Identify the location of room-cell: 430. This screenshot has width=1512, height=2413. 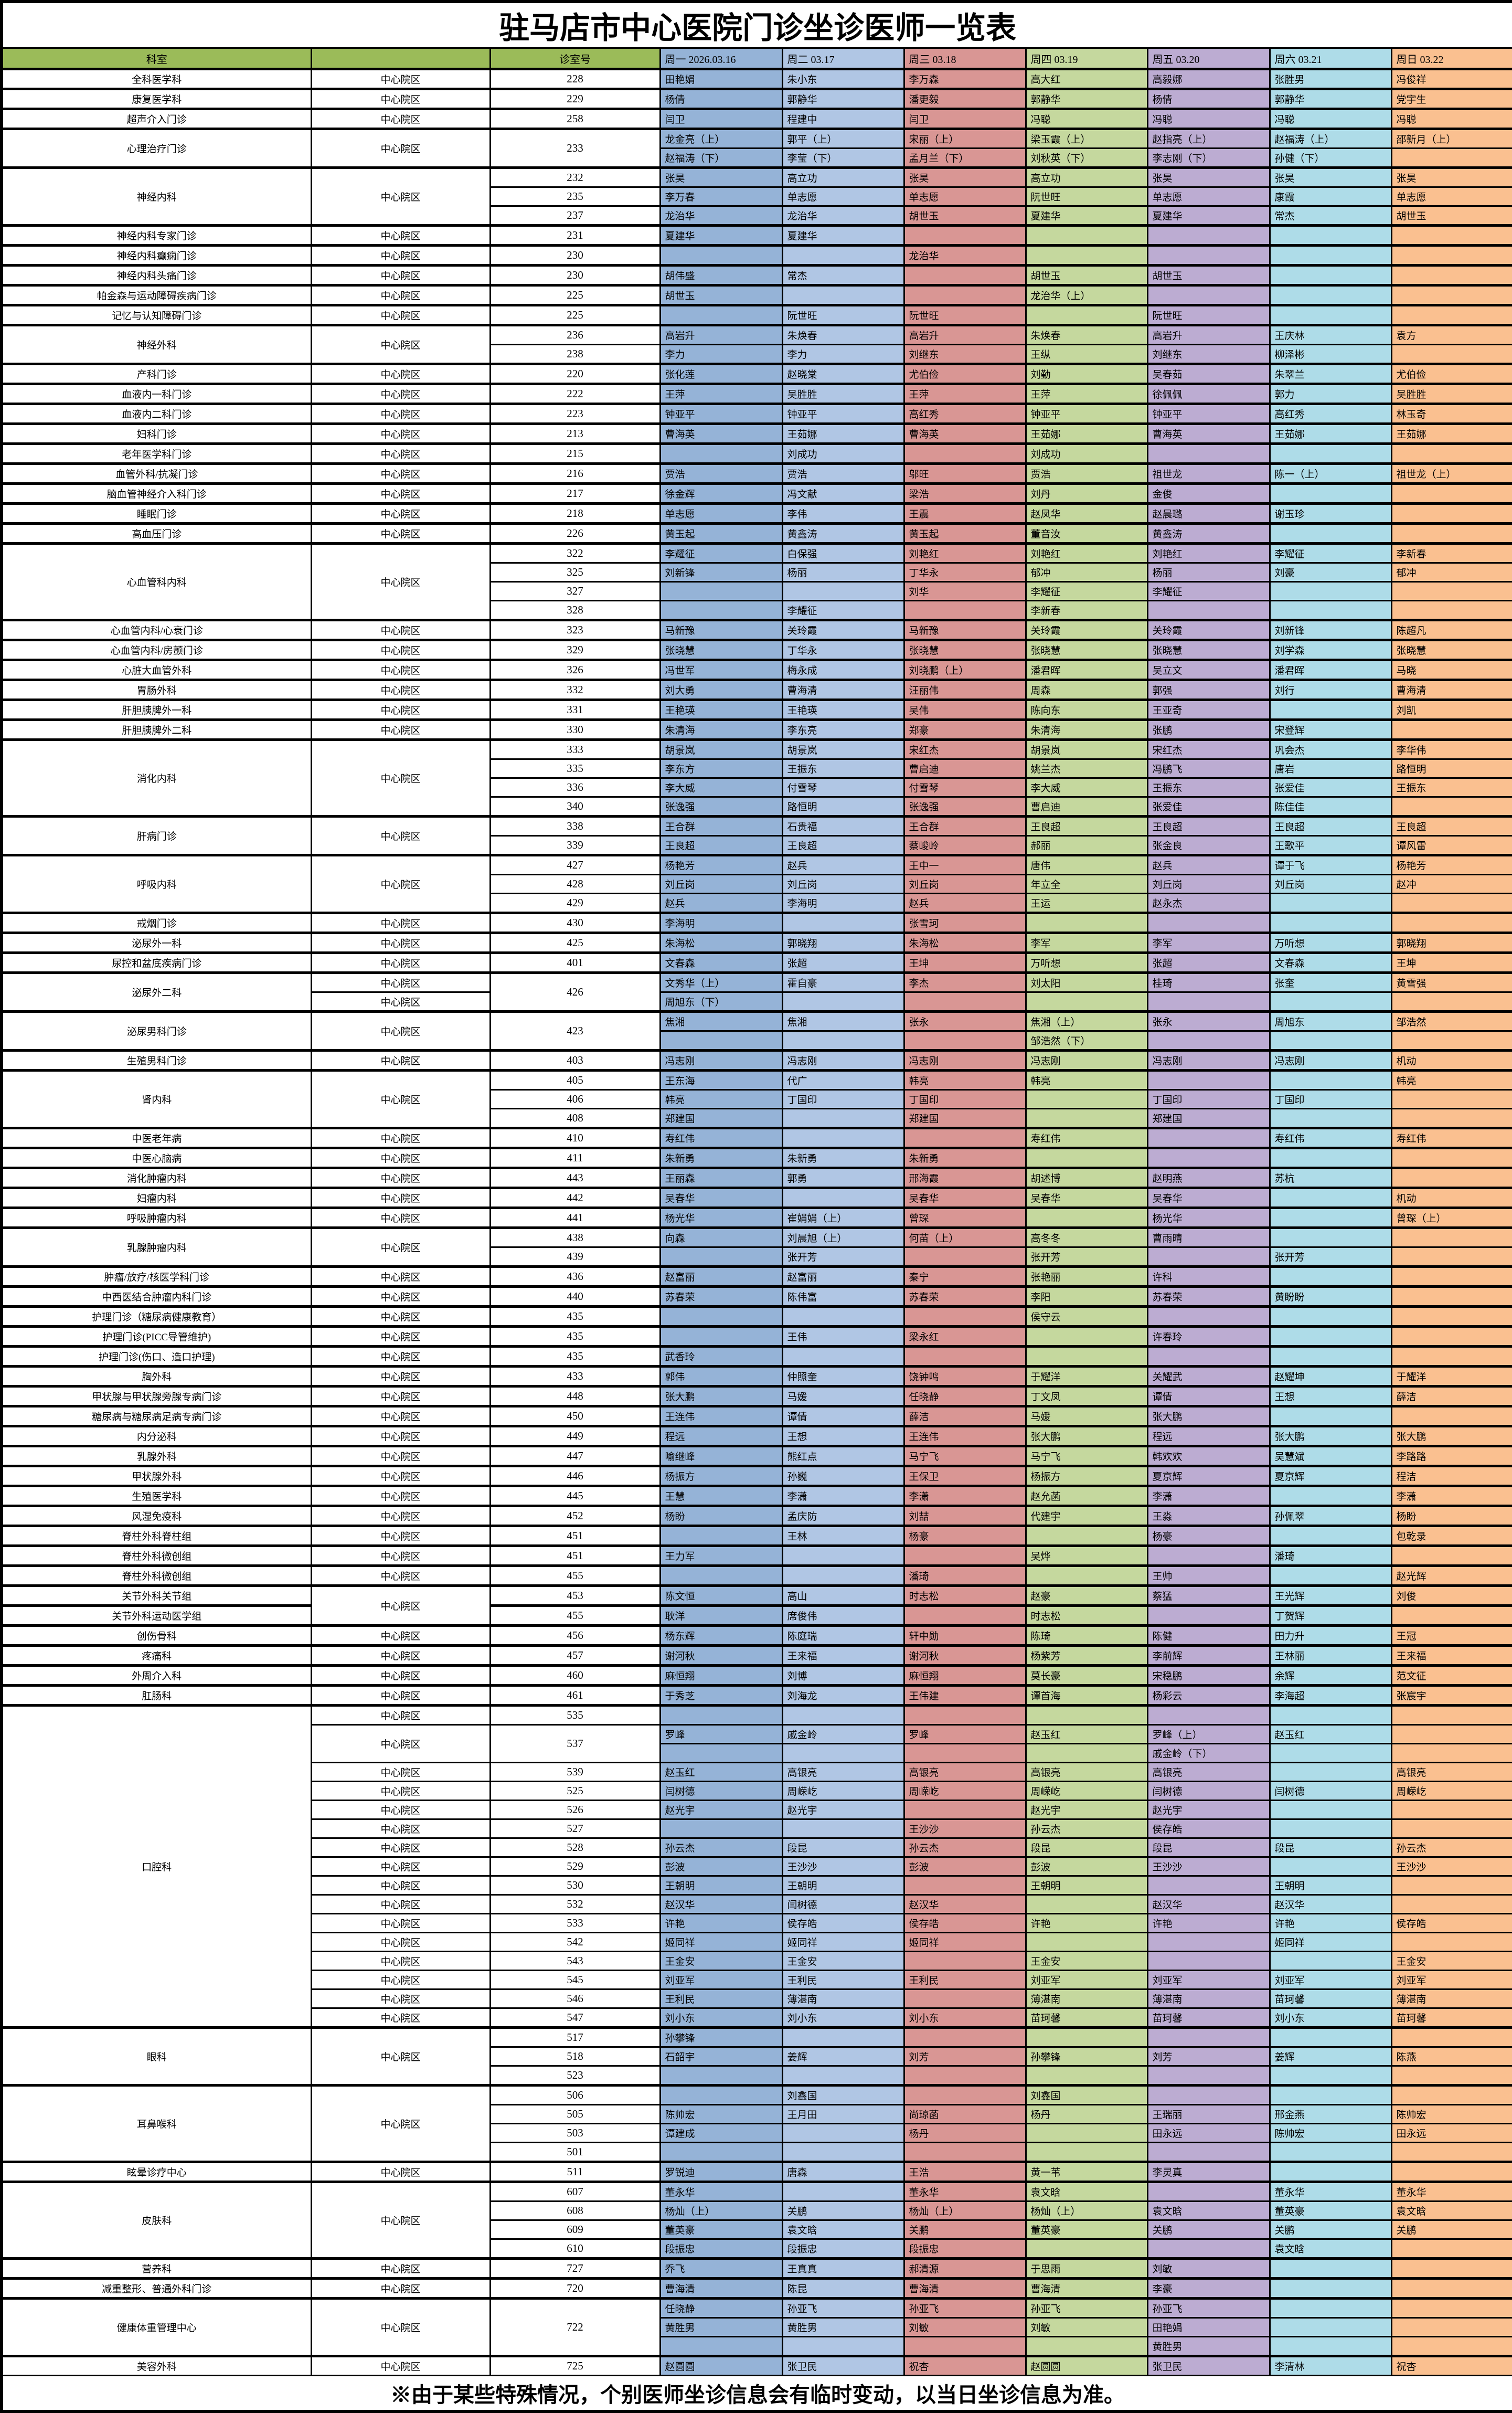
(575, 923).